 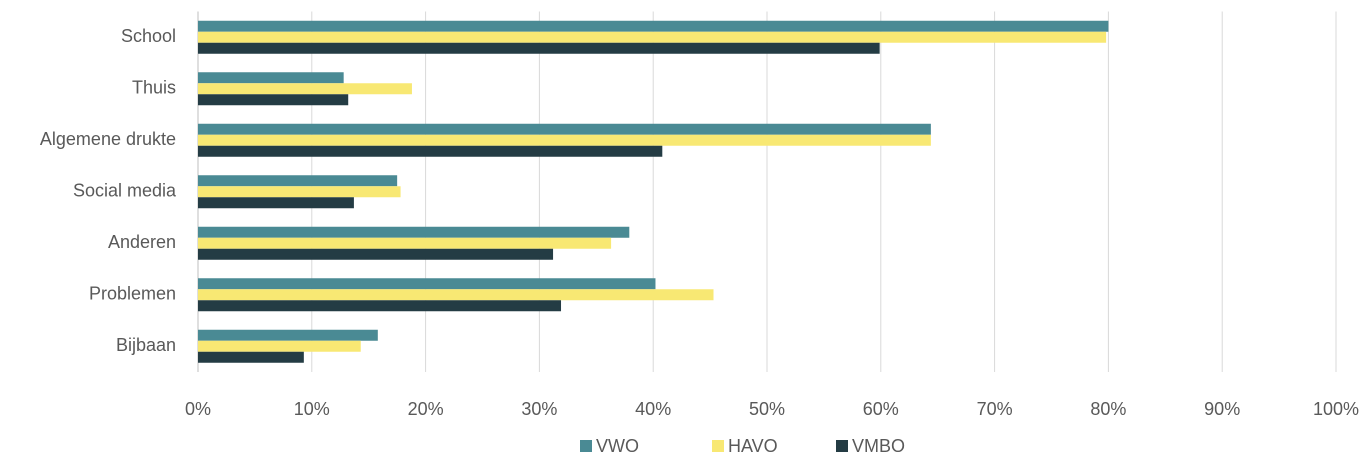 I want to click on x-tick-label: 60%, so click(x=881, y=409).